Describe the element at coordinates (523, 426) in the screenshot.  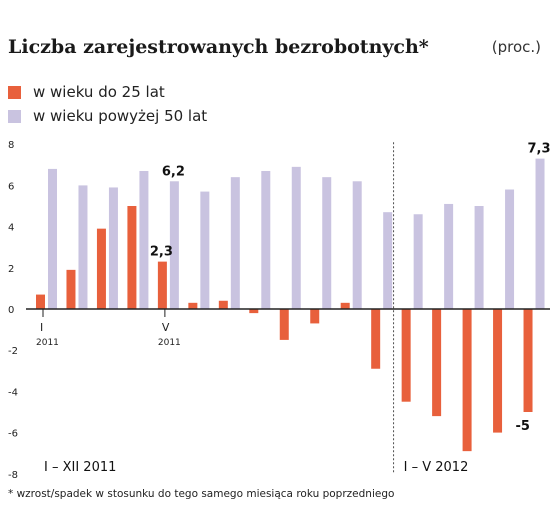
I see `data-label: -5` at that location.